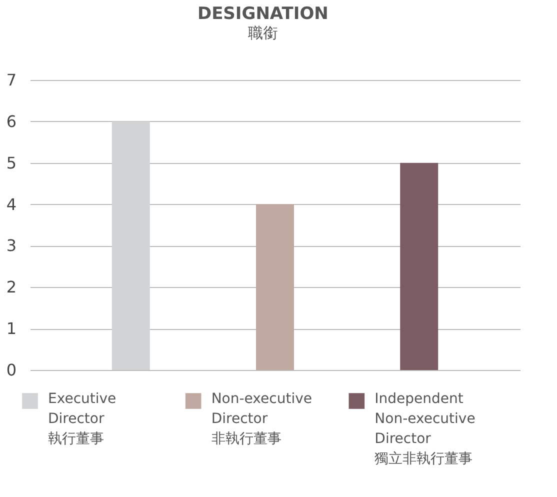 Image resolution: width=557 pixels, height=497 pixels. Describe the element at coordinates (11, 328) in the screenshot. I see `y-tick-label: 1` at that location.